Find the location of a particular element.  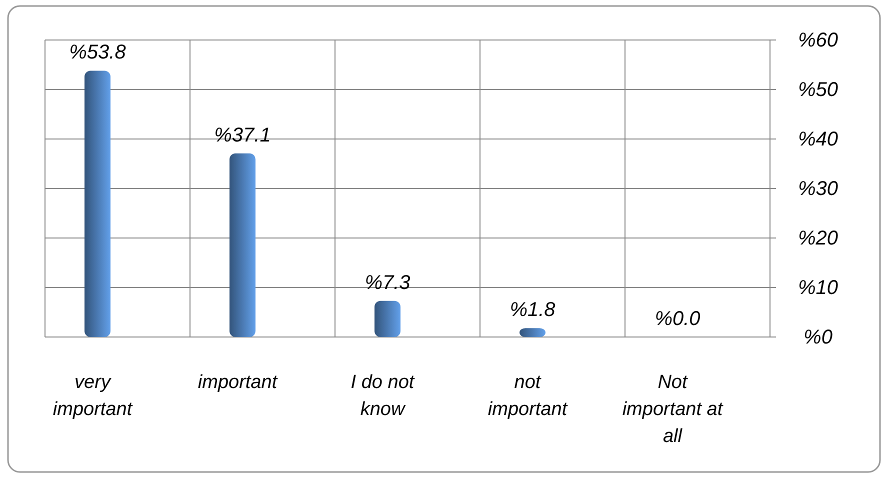

data-label: %0.0 is located at coordinates (677, 319).